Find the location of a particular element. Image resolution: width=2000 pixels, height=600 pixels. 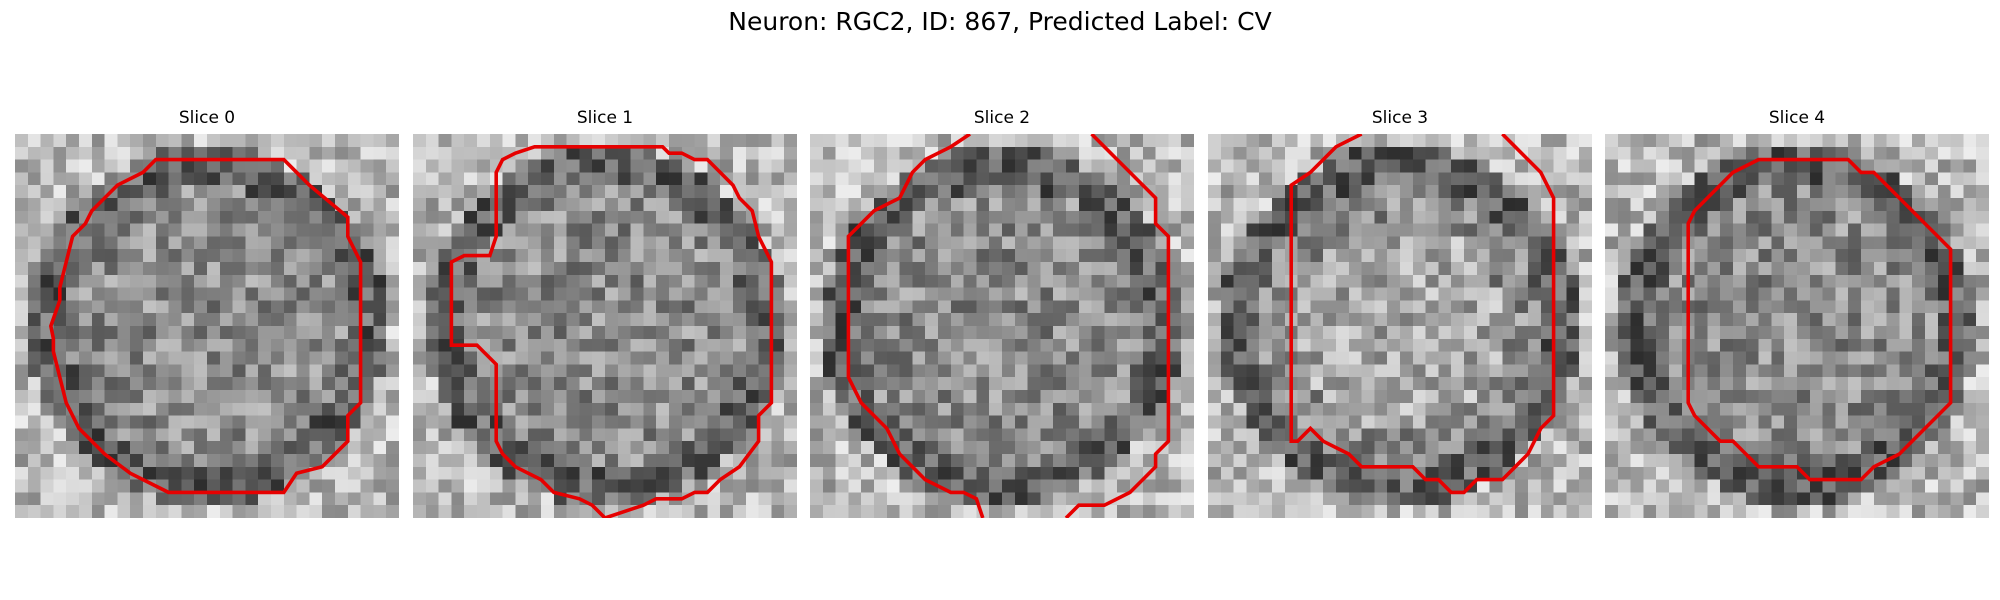

slice-title: Slice 3 is located at coordinates (1400, 118).